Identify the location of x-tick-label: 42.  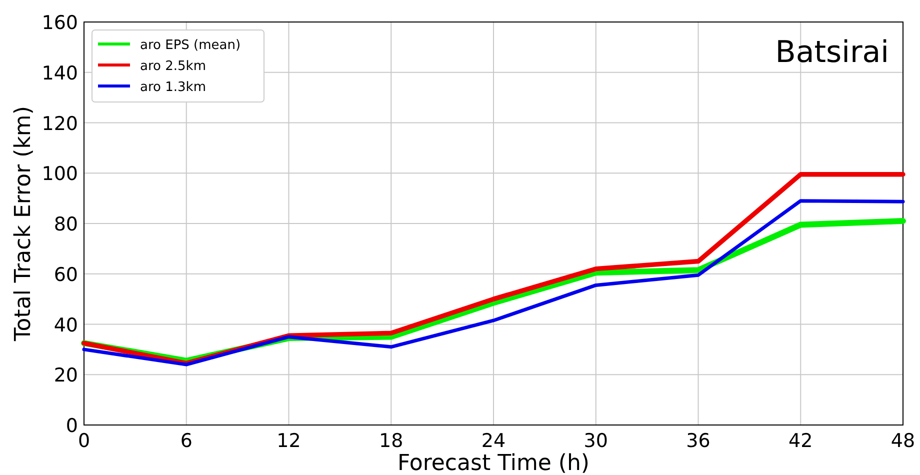
(800, 441).